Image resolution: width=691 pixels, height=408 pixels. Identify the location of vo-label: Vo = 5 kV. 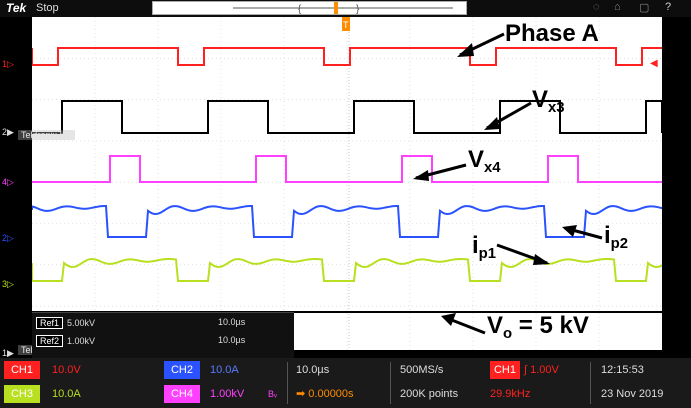
(538, 327).